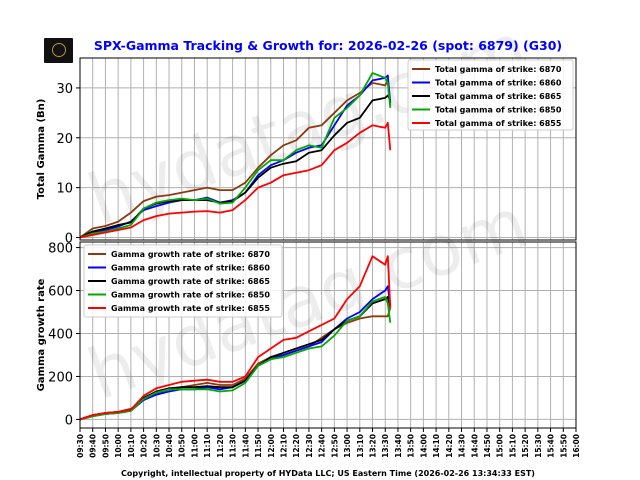 This screenshot has height=480, width=640. What do you see at coordinates (118, 446) in the screenshot?
I see `x-tick-label: 10:00` at bounding box center [118, 446].